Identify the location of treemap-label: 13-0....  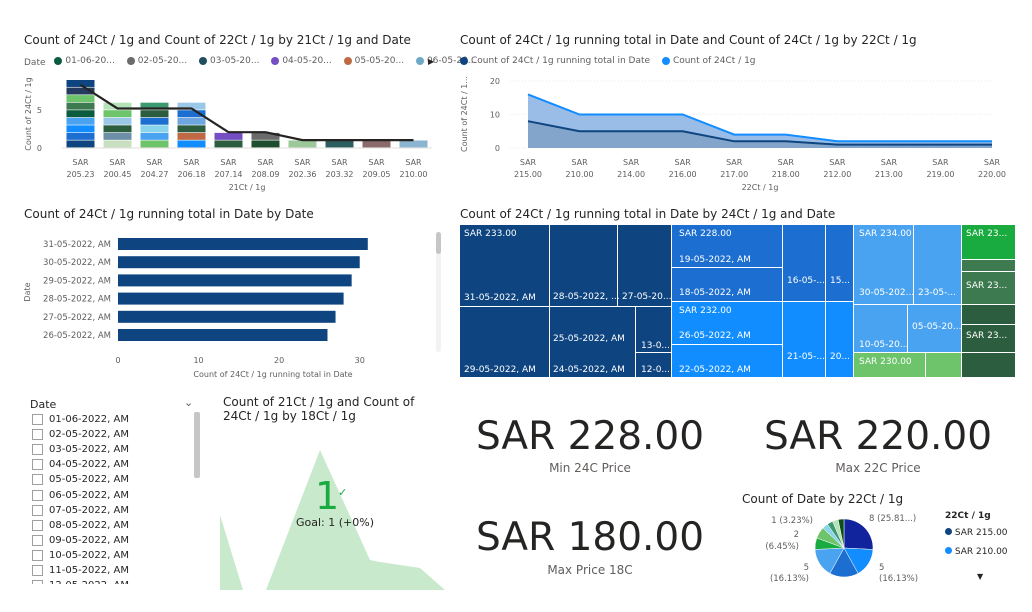
(656, 346).